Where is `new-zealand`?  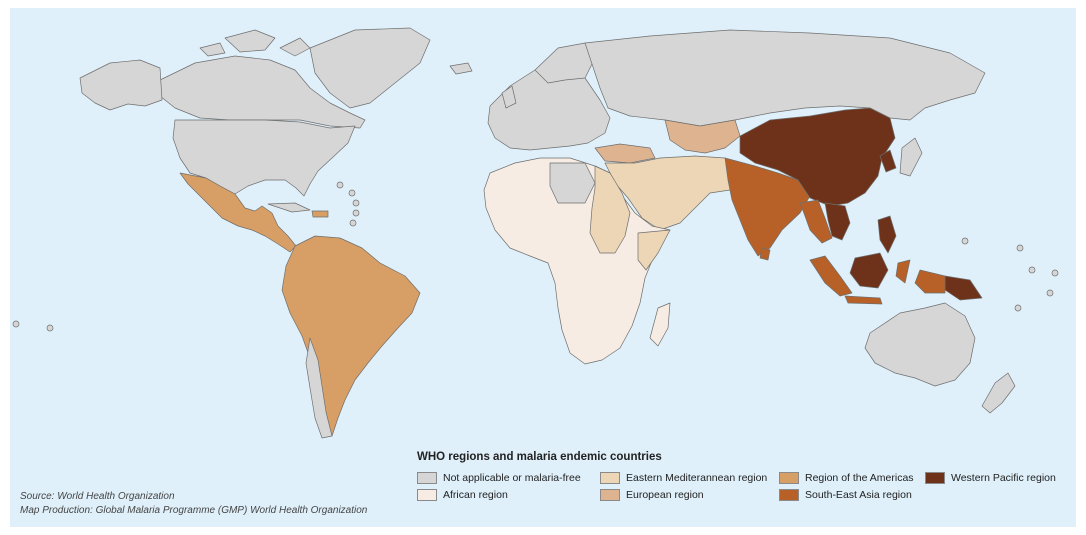 new-zealand is located at coordinates (998, 393).